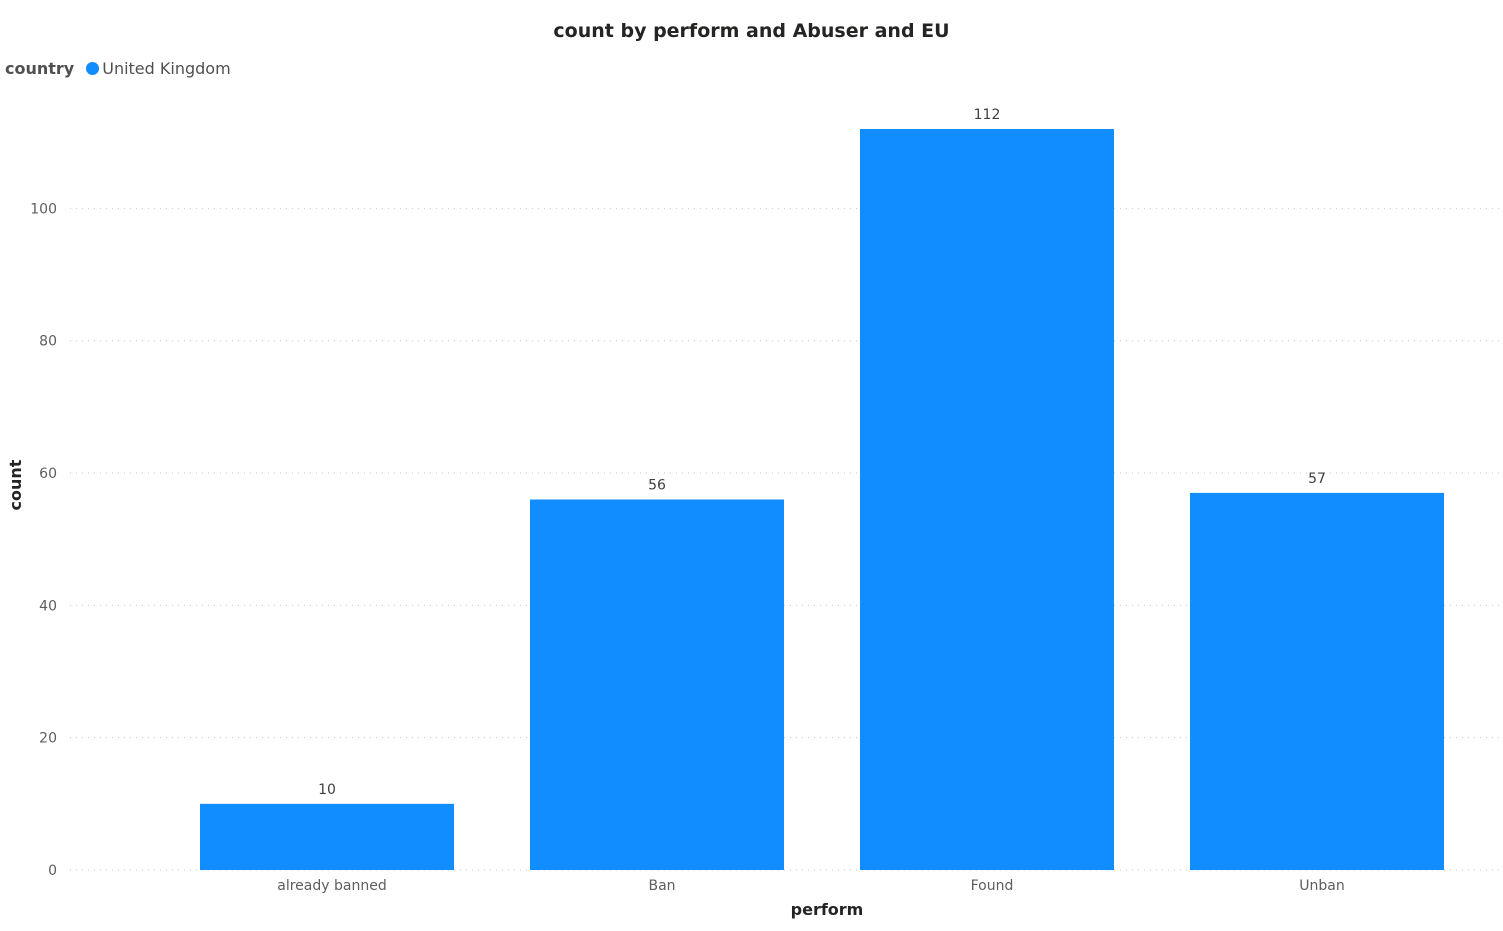 Image resolution: width=1503 pixels, height=931 pixels. I want to click on bar-already-banned, so click(327, 836).